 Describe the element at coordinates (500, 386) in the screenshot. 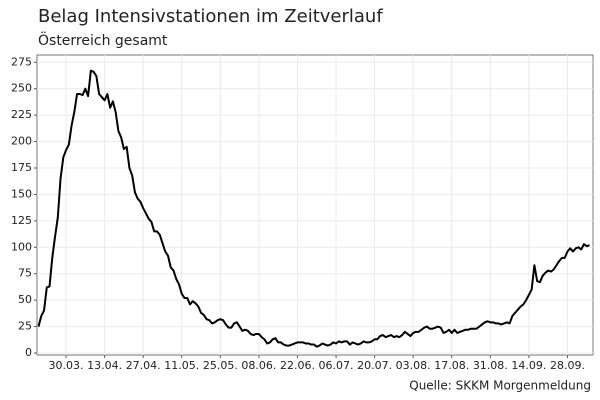

I see `caption: Quelle: SKKM Morgenmeldung` at that location.